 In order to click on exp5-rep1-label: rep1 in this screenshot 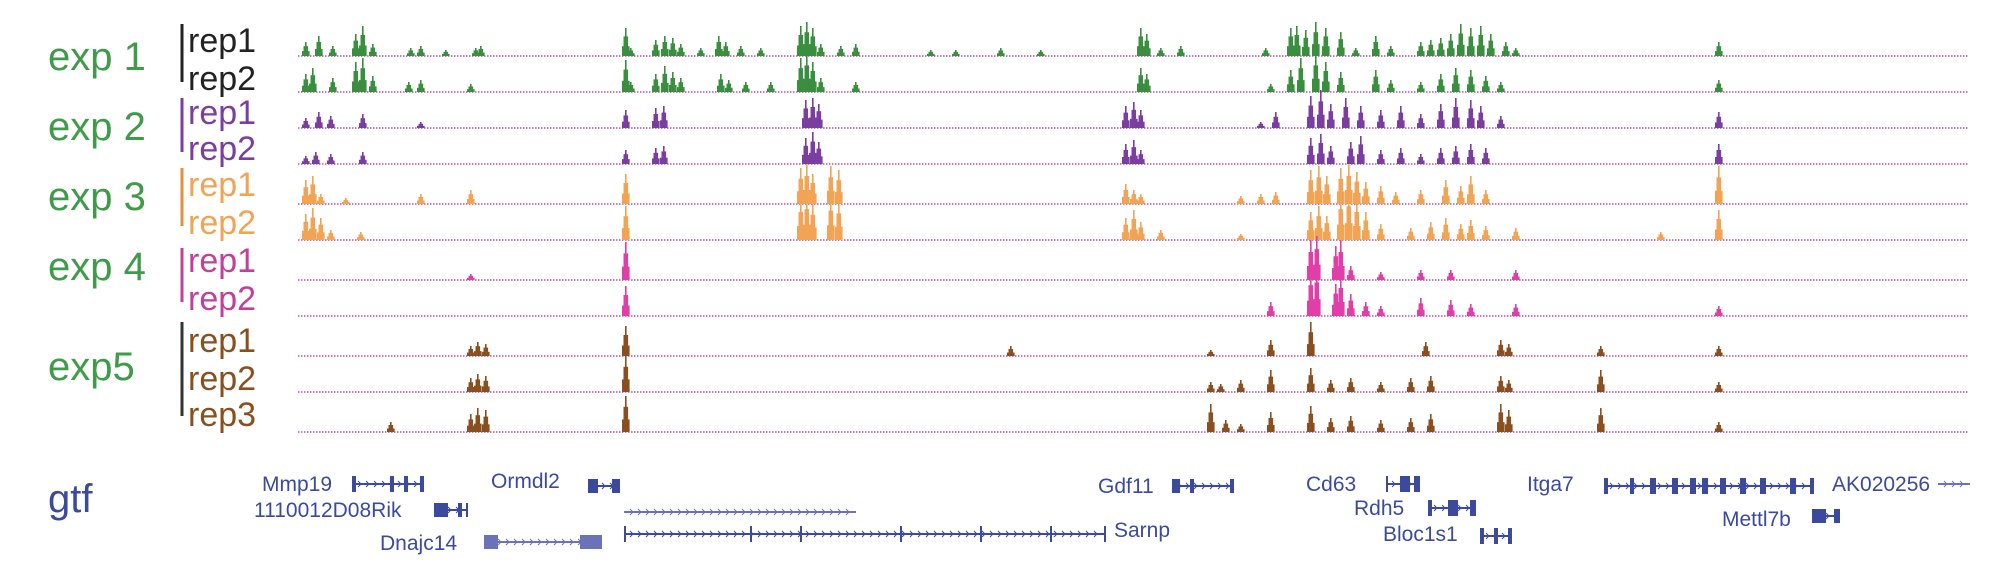, I will do `click(222, 341)`.